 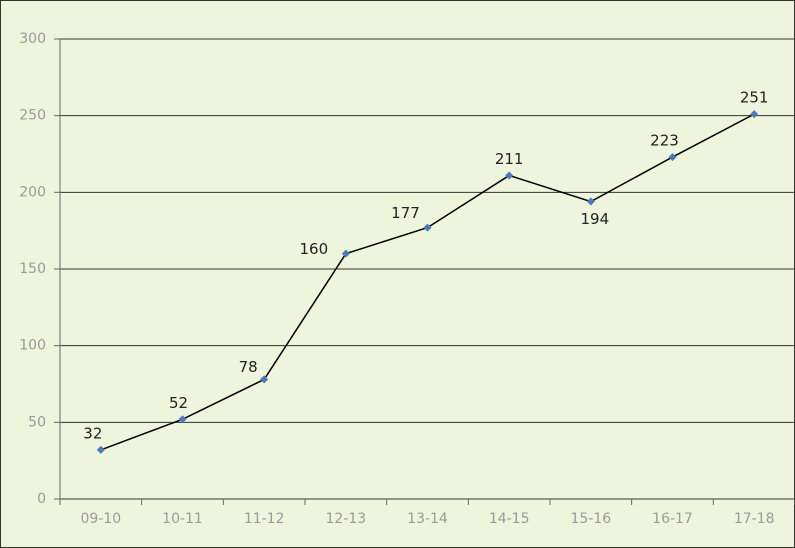 I want to click on y-tick-label: 100, so click(x=32, y=346).